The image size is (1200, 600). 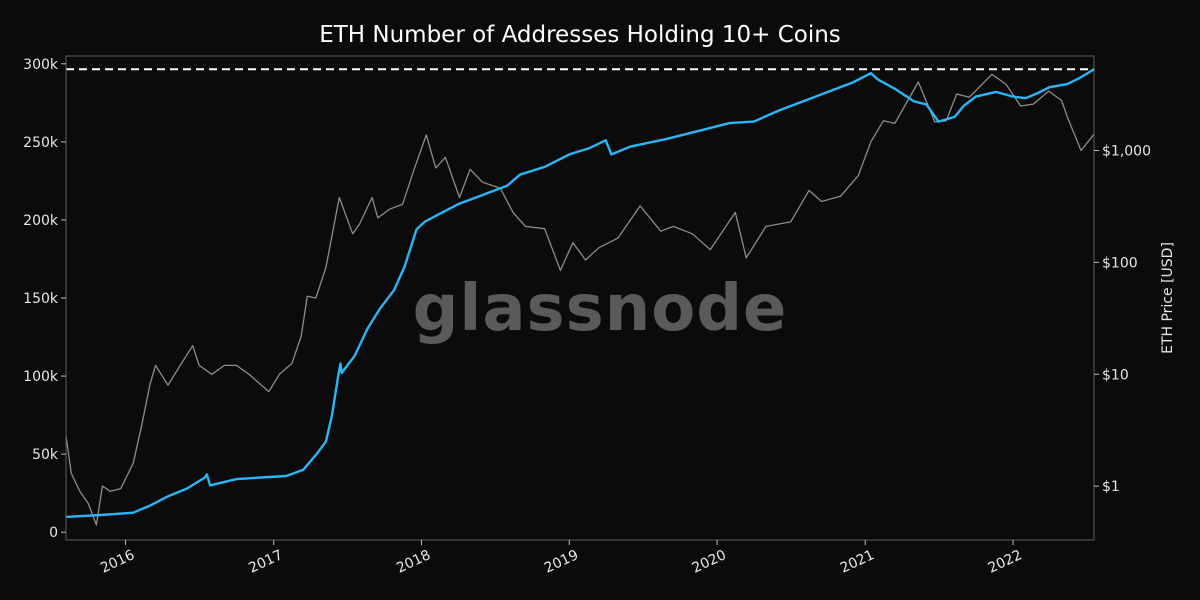 What do you see at coordinates (1111, 487) in the screenshot?
I see `right-tick-label-0: $1` at bounding box center [1111, 487].